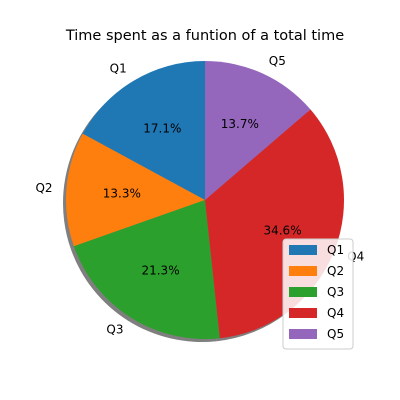 The height and width of the screenshot is (400, 400). What do you see at coordinates (122, 193) in the screenshot?
I see `percent-label-q2: 13.3%` at bounding box center [122, 193].